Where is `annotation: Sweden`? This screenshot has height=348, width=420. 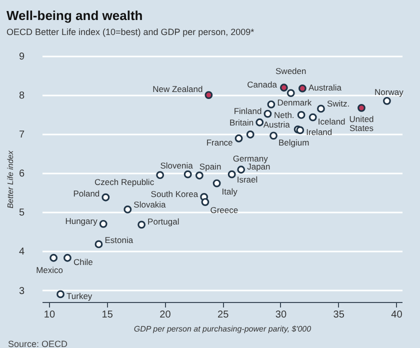
annotation: Sweden is located at coordinates (291, 71).